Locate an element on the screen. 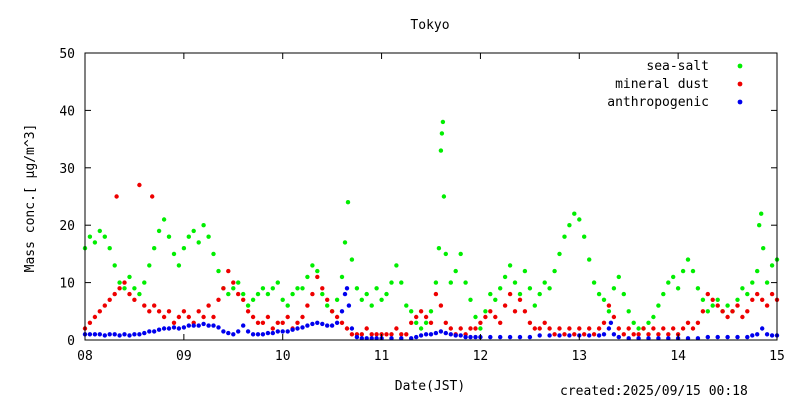 The width and height of the screenshot is (800, 400). y-tick-label: 20 is located at coordinates (67, 226).